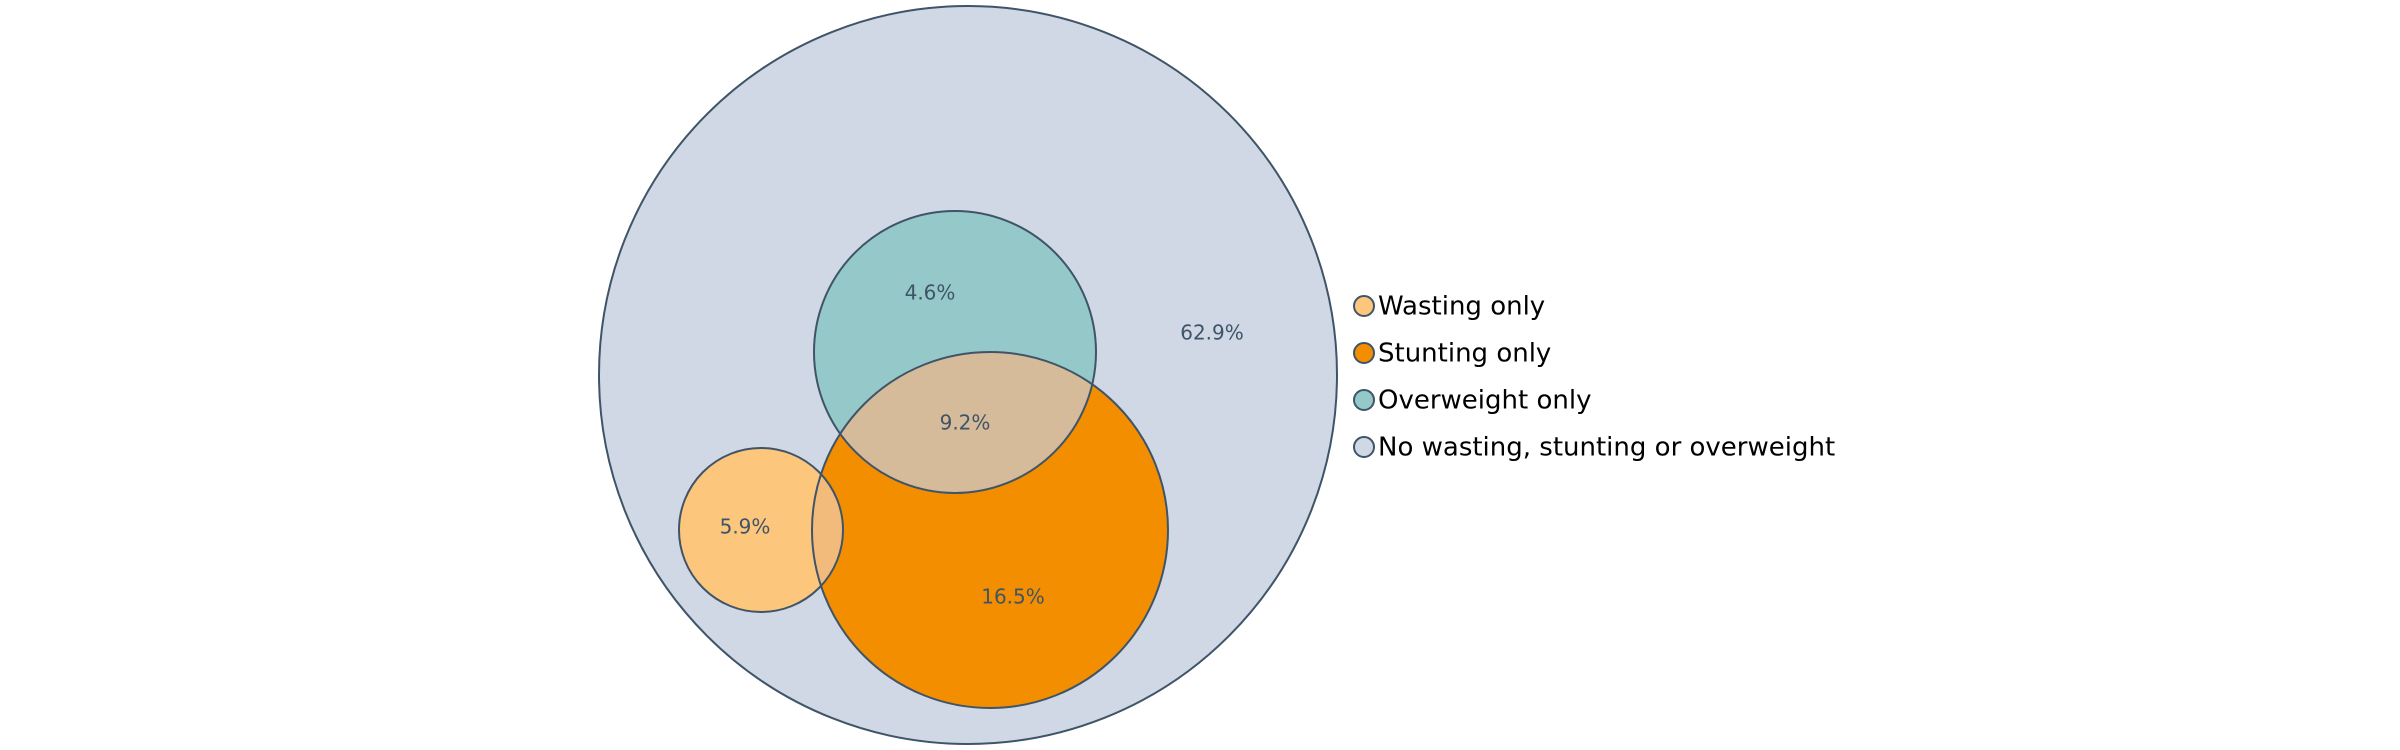 The height and width of the screenshot is (750, 2400). I want to click on region-label-overweight: 4.6%, so click(930, 293).